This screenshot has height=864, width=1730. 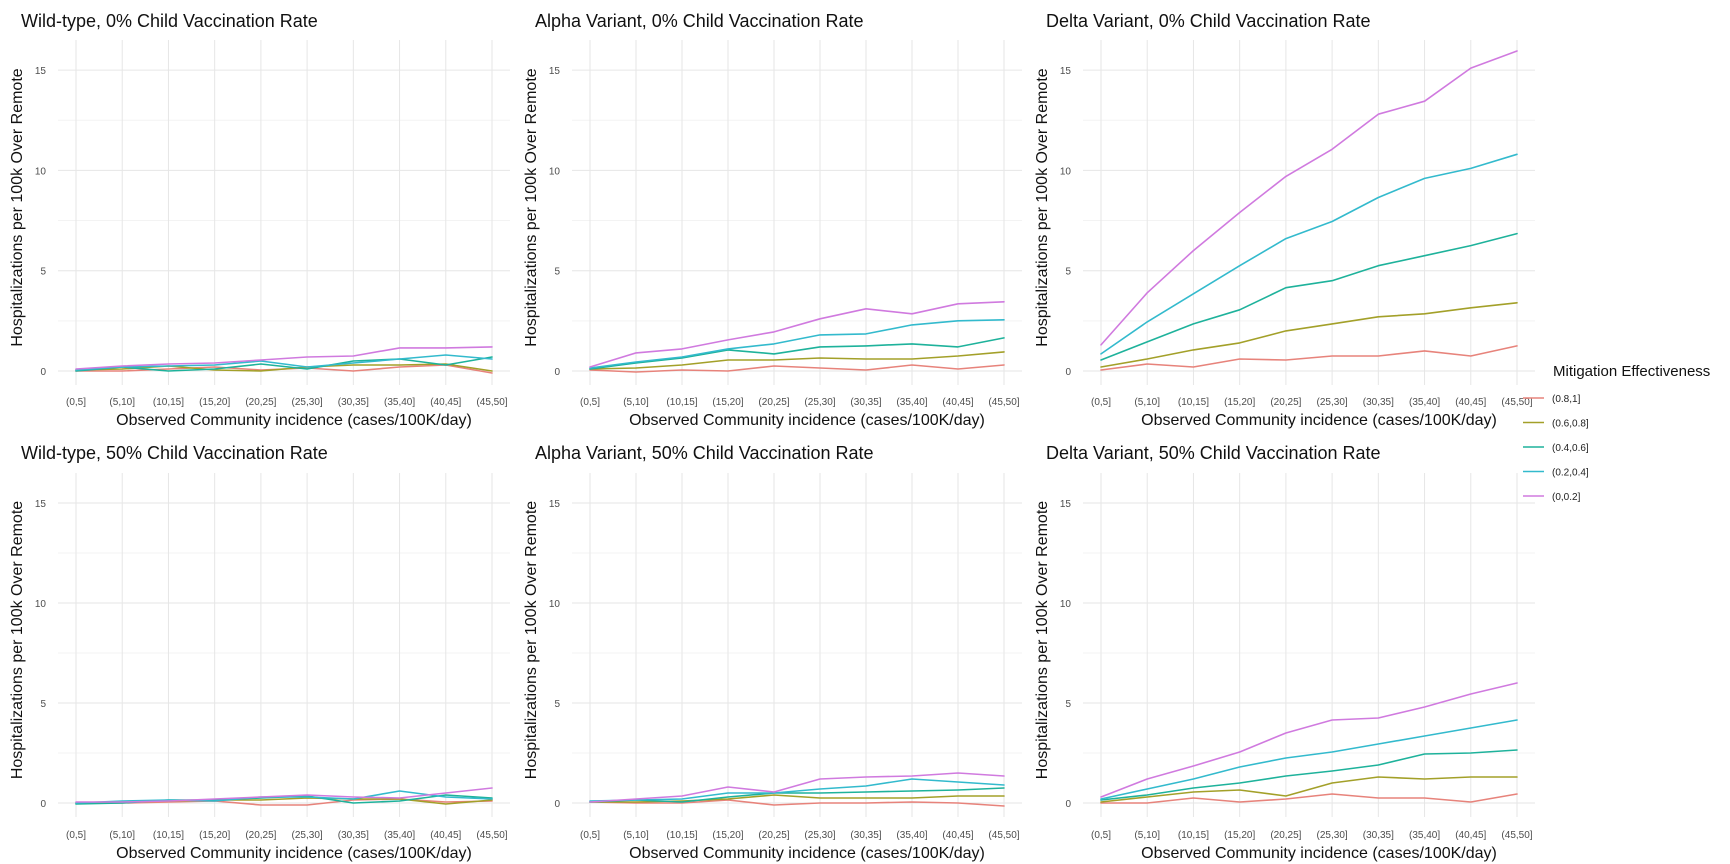 I want to click on legend-item: (0.2,0.4], so click(x=1556, y=473).